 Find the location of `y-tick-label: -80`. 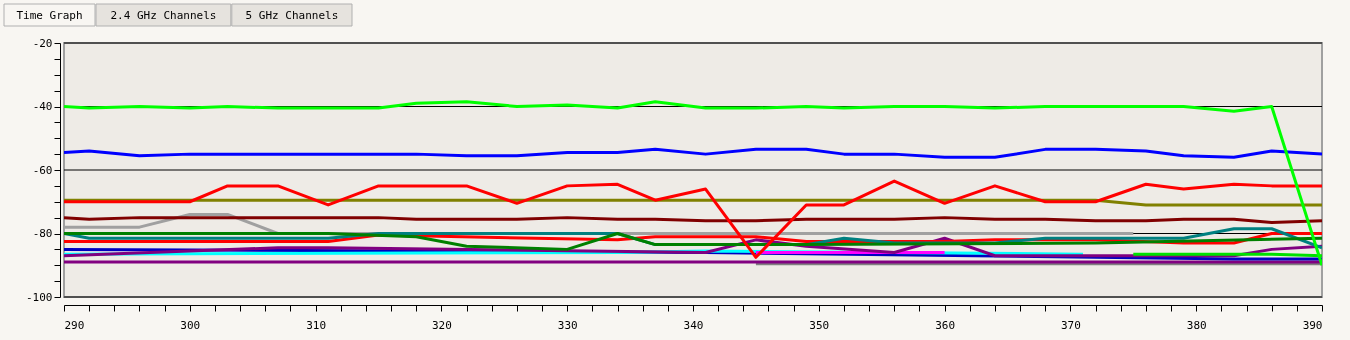

y-tick-label: -80 is located at coordinates (42, 233).